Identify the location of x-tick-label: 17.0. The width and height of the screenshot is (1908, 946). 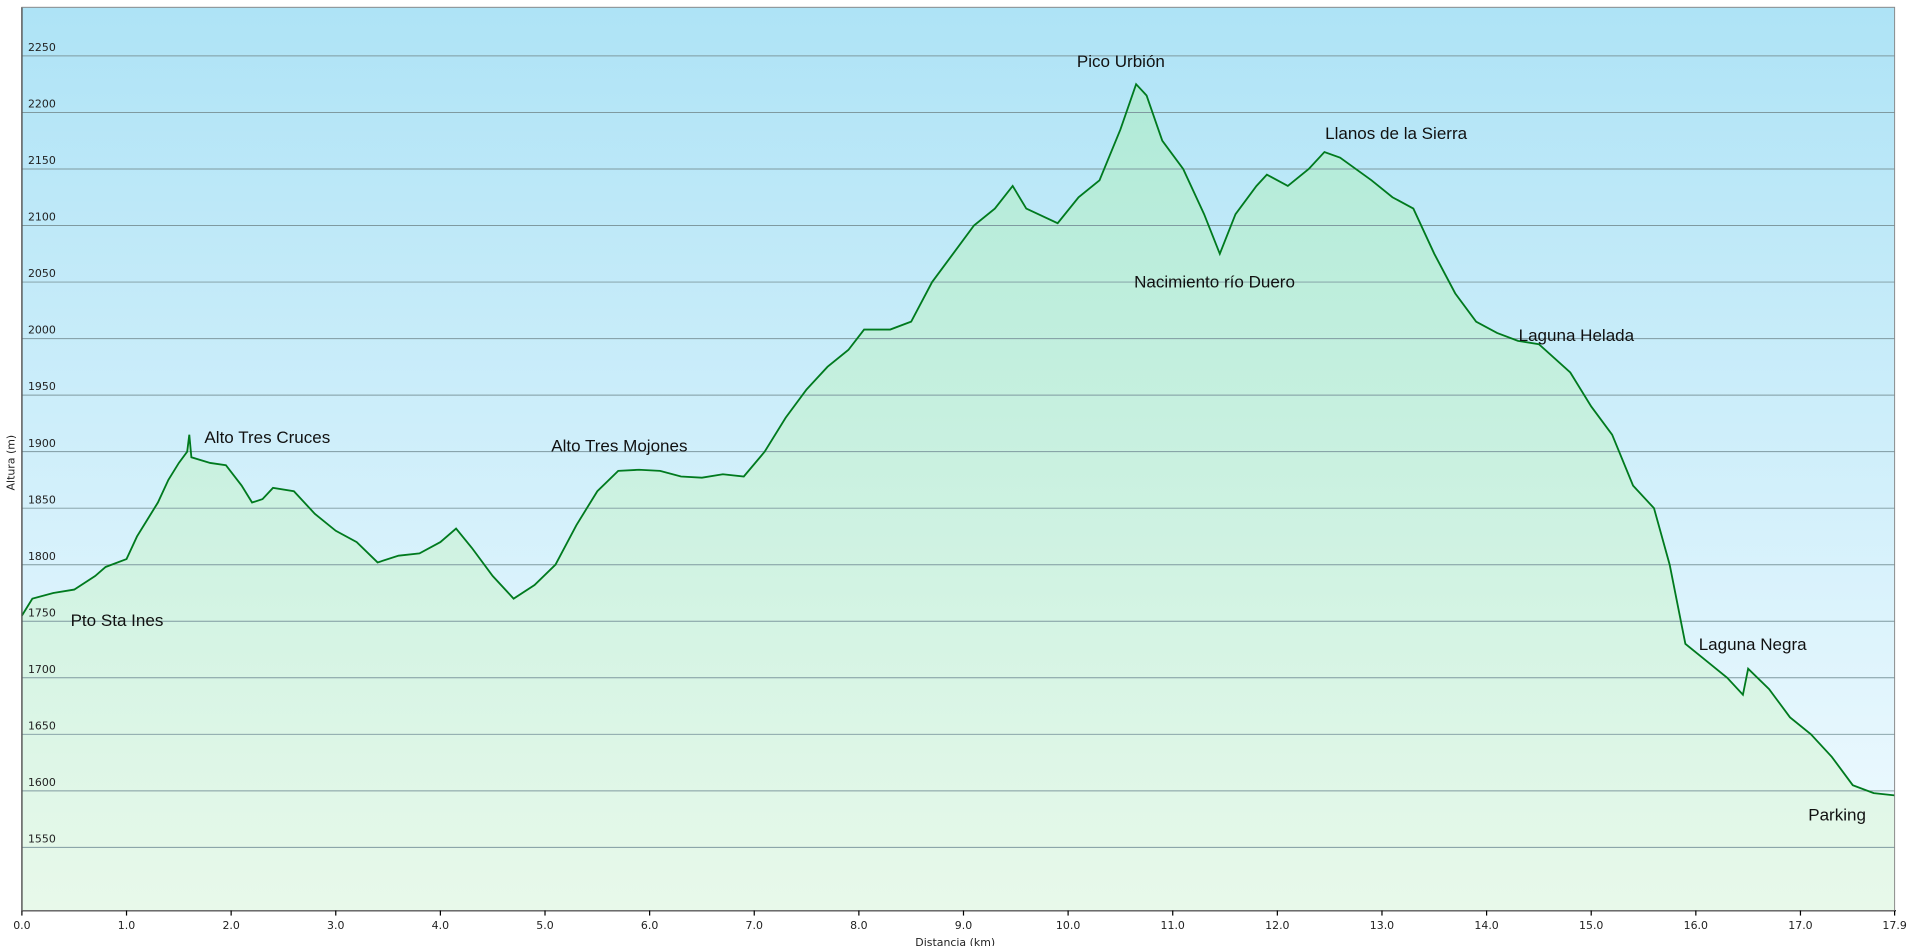
(1800, 925).